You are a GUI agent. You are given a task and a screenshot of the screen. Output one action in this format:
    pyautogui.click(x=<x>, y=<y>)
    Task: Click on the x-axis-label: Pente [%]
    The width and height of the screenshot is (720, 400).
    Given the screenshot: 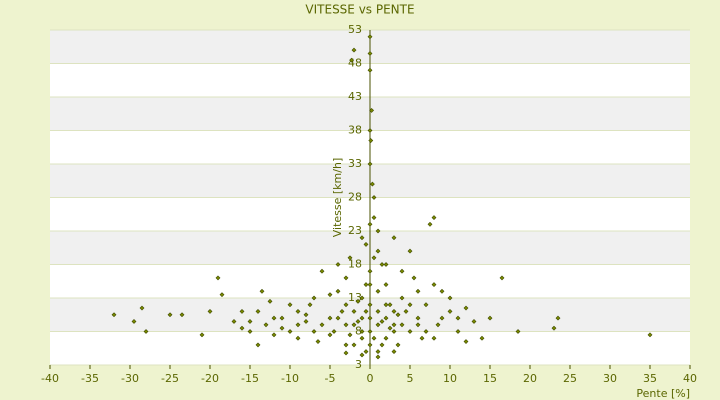 What is the action you would take?
    pyautogui.click(x=663, y=393)
    